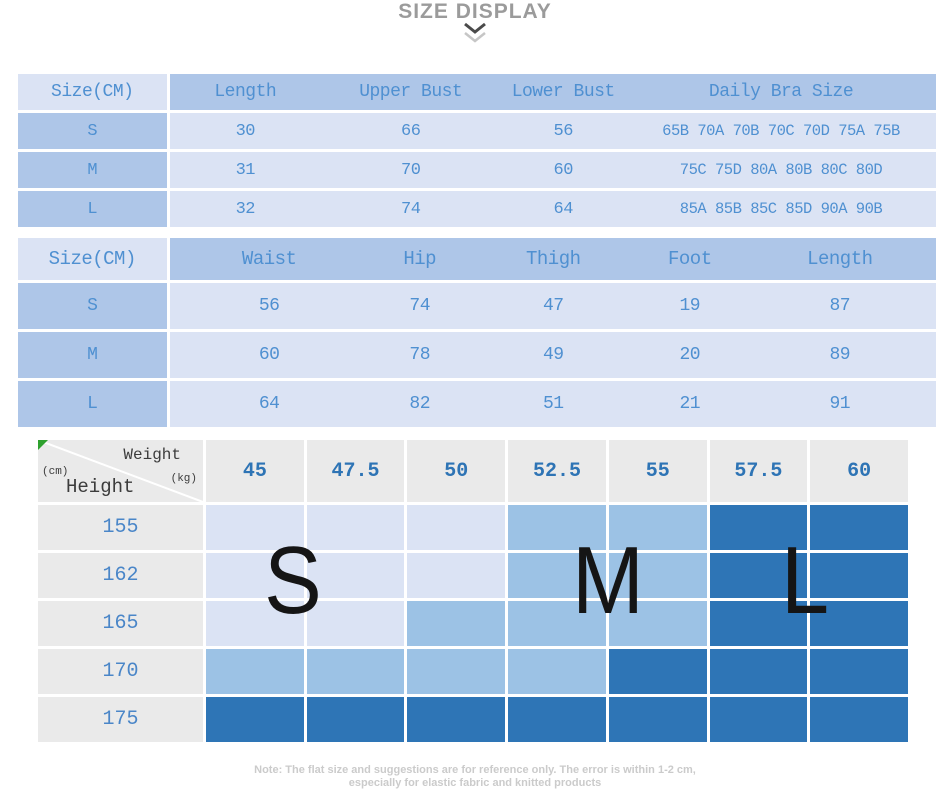 The image size is (950, 809). What do you see at coordinates (689, 404) in the screenshot?
I see `value-cell: 21` at bounding box center [689, 404].